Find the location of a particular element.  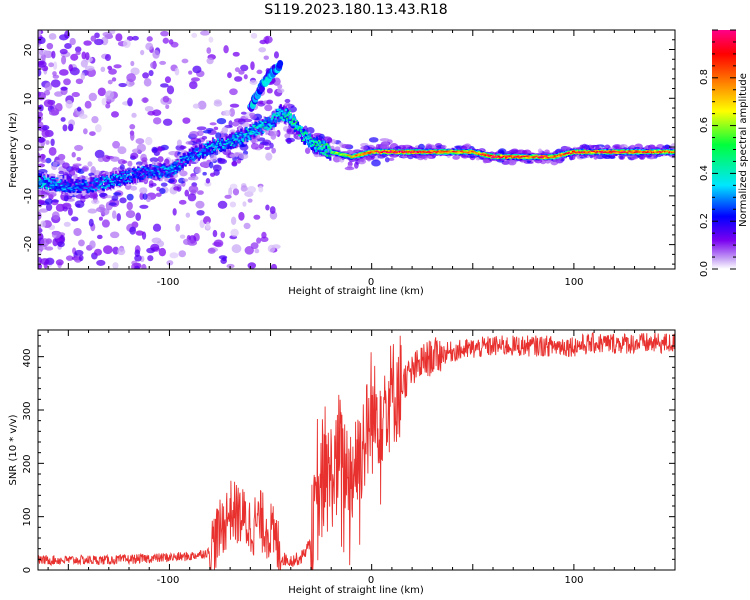

chart-title: S119.2023.180.13.43.R18 is located at coordinates (355, 10).